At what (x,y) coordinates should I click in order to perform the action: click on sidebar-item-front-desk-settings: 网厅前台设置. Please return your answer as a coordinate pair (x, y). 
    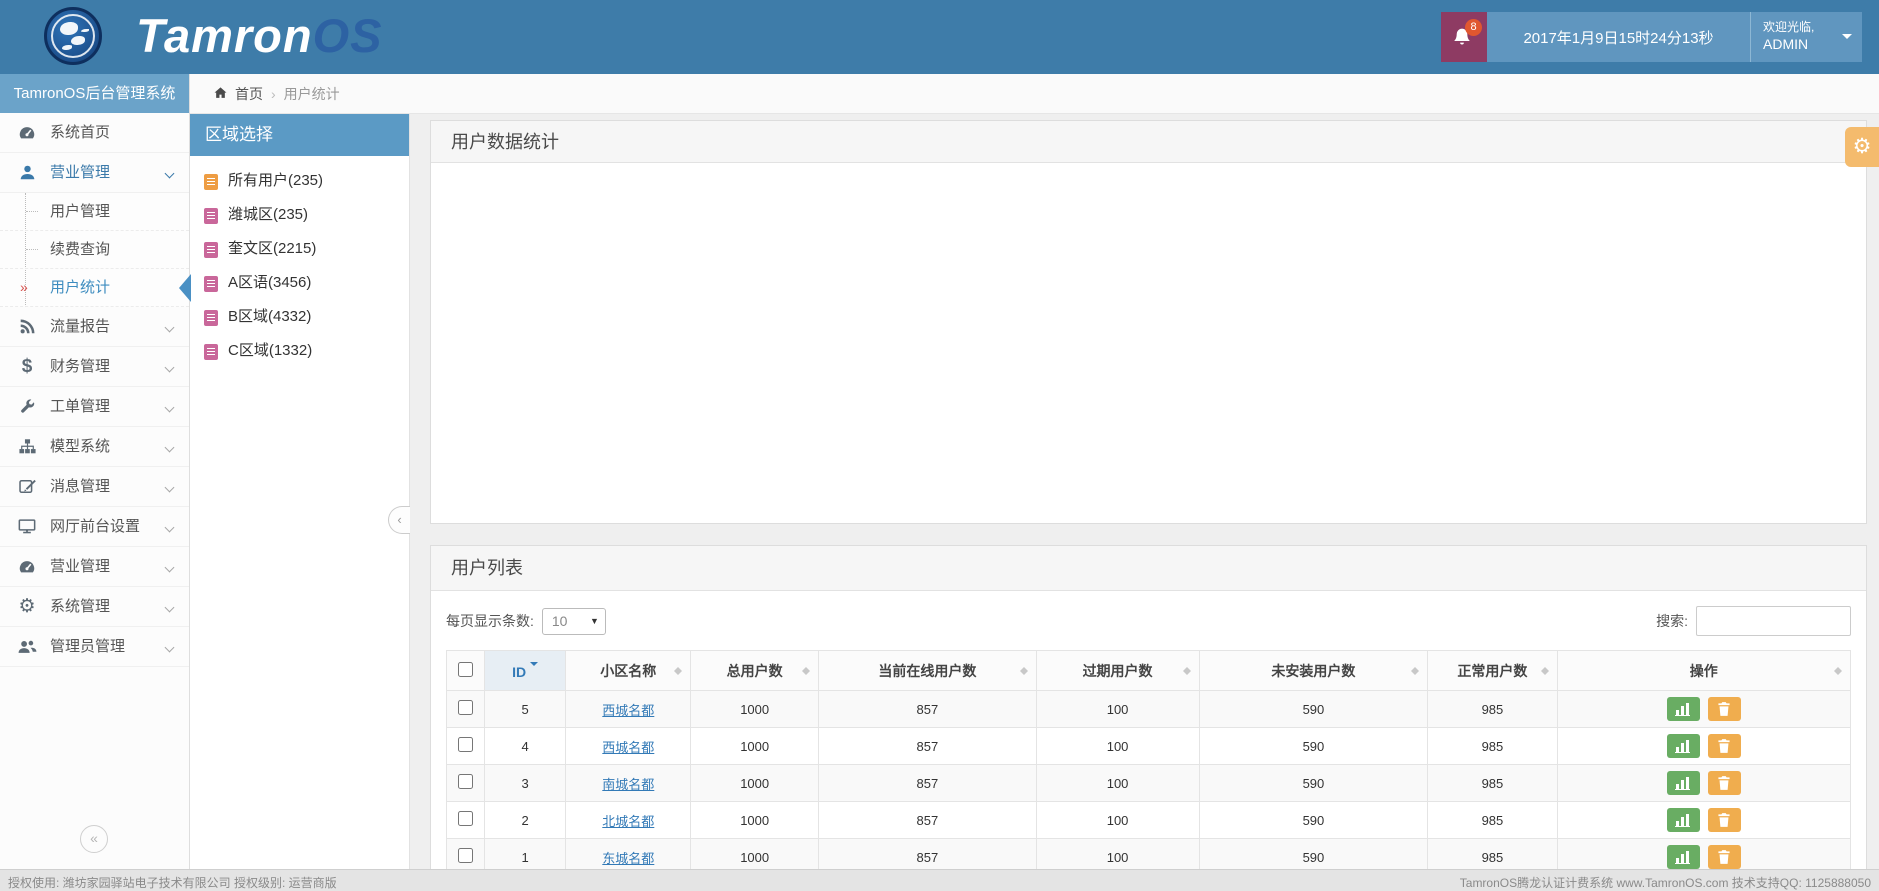
    Looking at the image, I should click on (94, 527).